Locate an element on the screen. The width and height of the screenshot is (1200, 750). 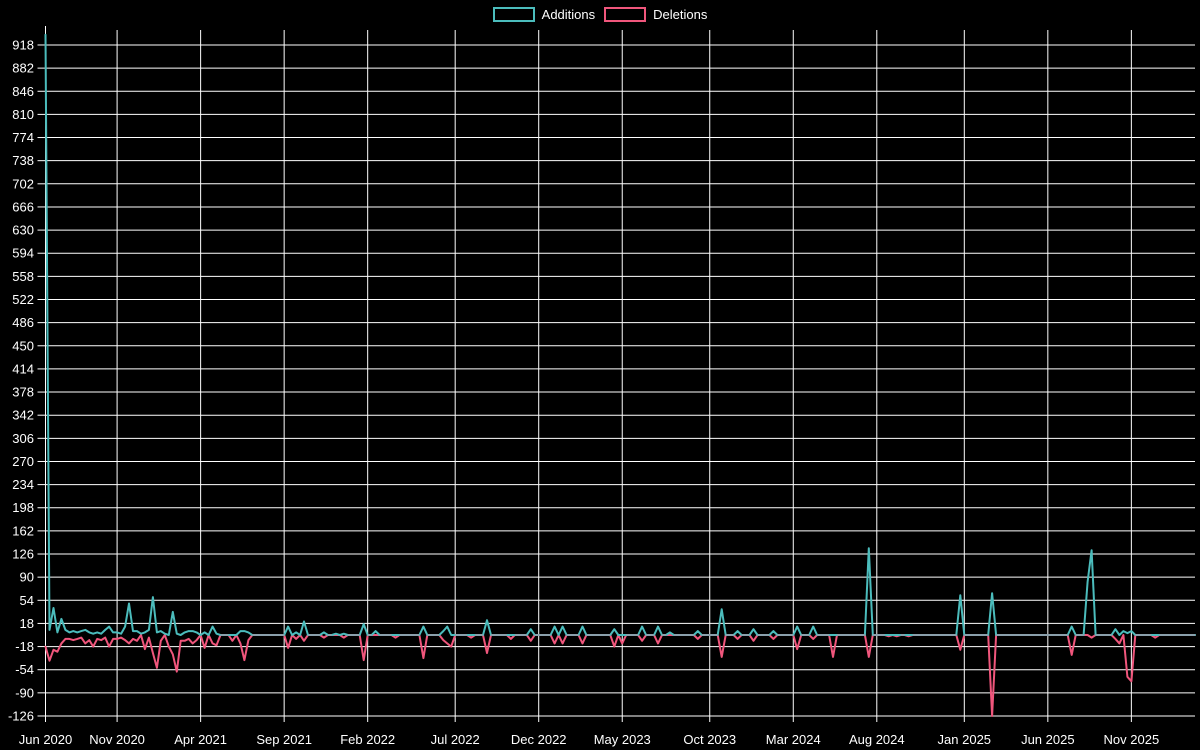
deletions-line is located at coordinates (620, 675).